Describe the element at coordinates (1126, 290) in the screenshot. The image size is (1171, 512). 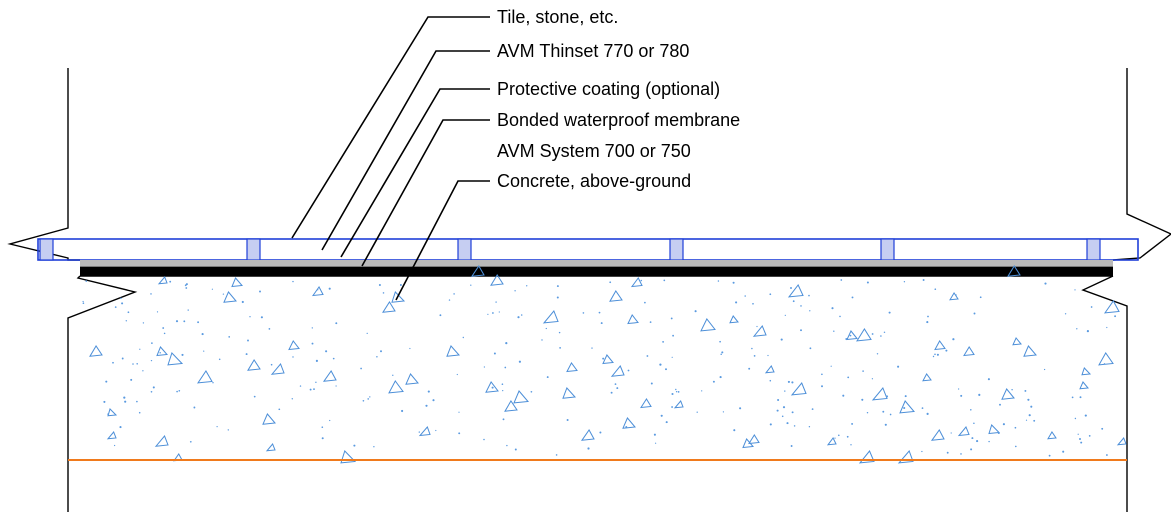
I see `right-wall-outline` at that location.